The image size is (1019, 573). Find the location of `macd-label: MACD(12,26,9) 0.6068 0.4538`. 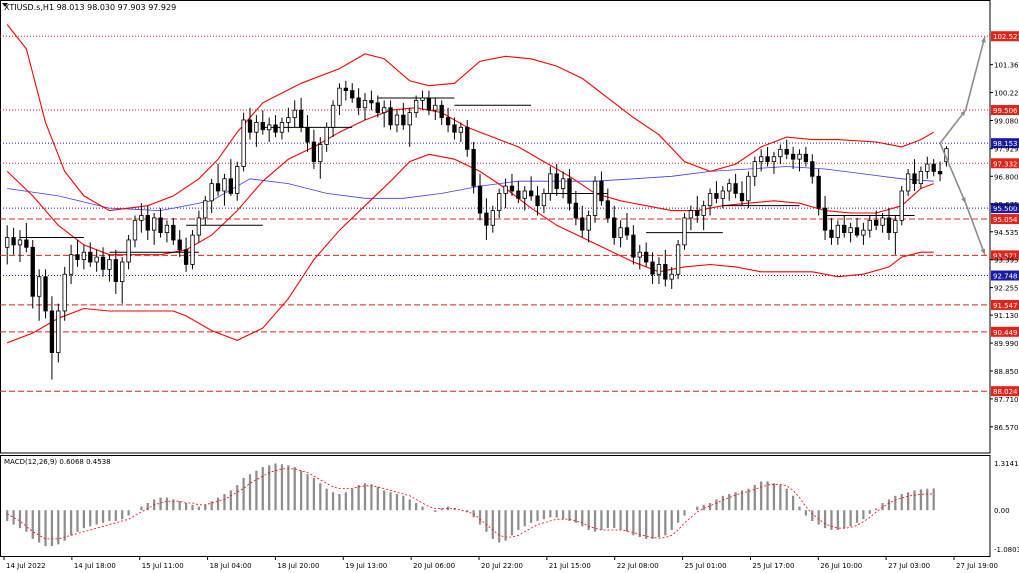

macd-label: MACD(12,26,9) 0.6068 0.4538 is located at coordinates (57, 462).